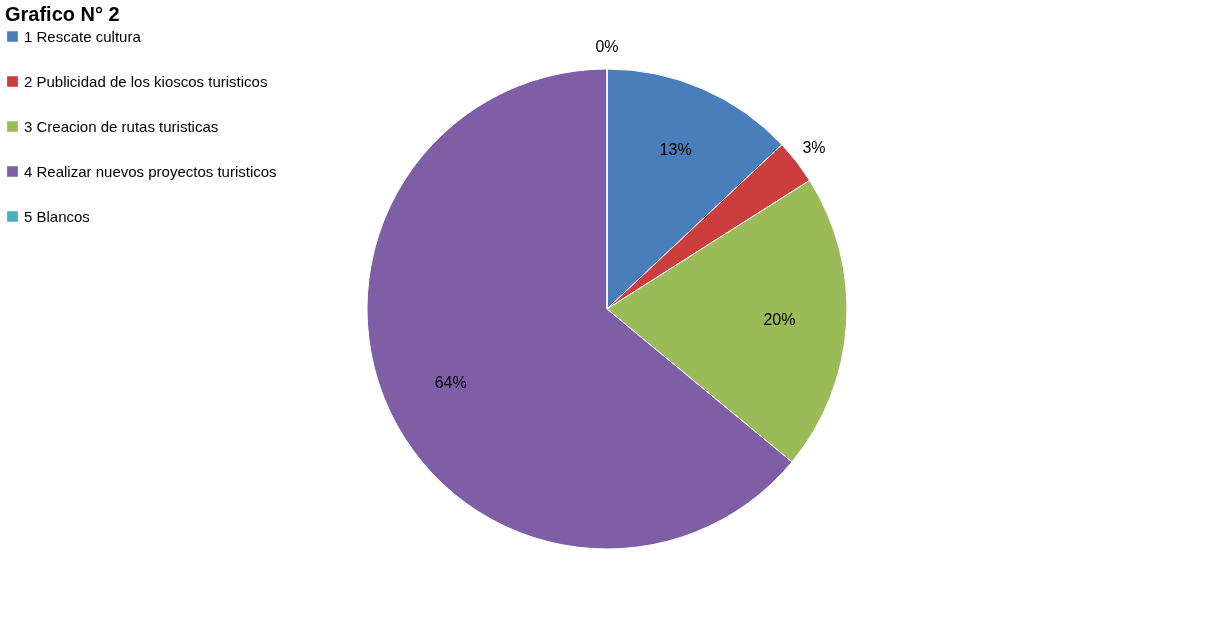  Describe the element at coordinates (57, 216) in the screenshot. I see `legend-label: 5 Blancos` at that location.